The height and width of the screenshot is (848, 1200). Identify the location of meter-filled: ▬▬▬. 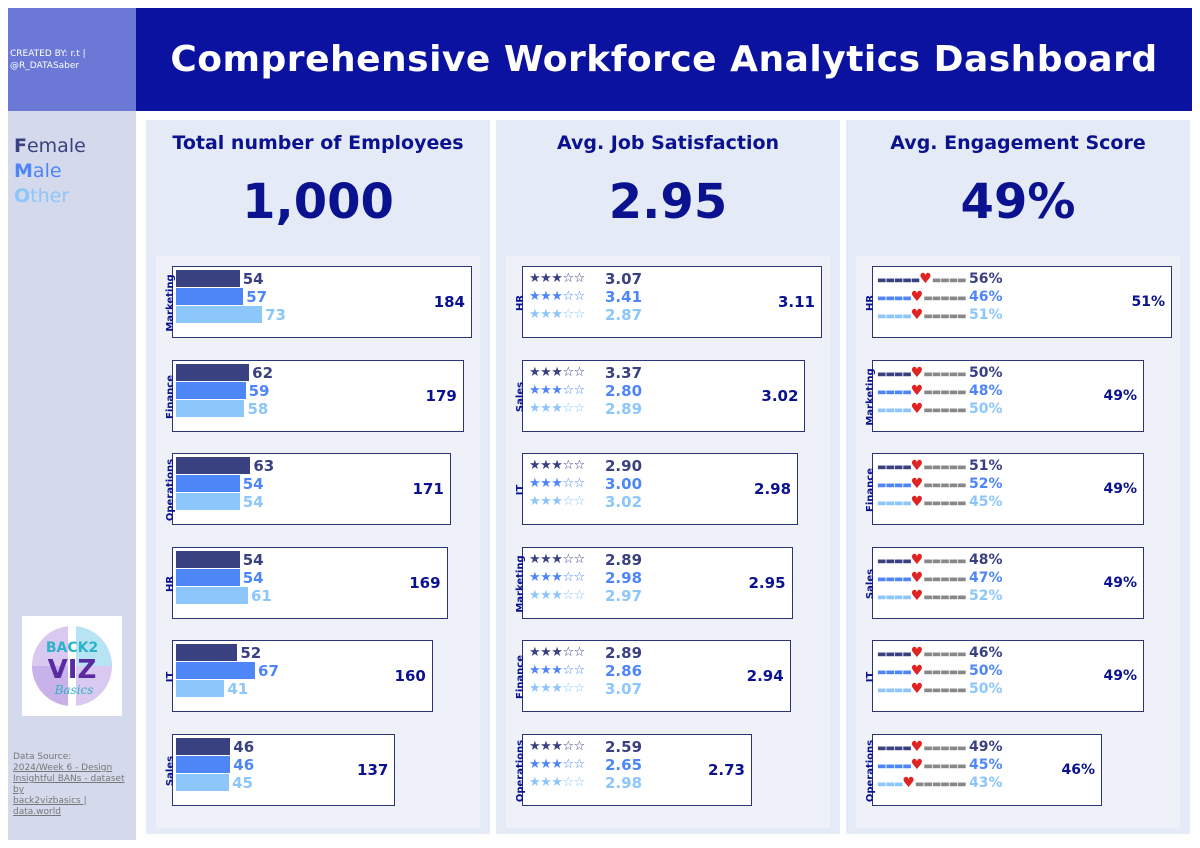
(890, 784).